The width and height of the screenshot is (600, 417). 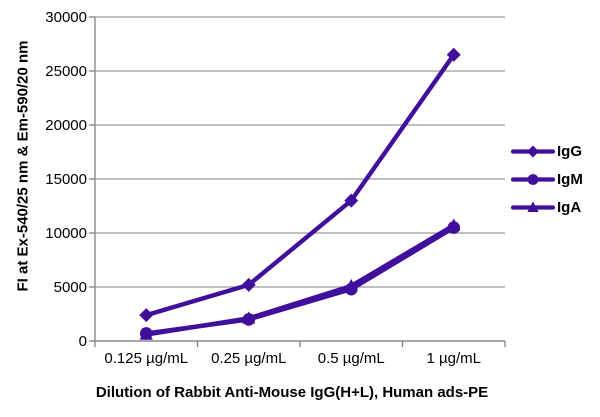 What do you see at coordinates (70, 287) in the screenshot?
I see `y-tick-label: 5000` at bounding box center [70, 287].